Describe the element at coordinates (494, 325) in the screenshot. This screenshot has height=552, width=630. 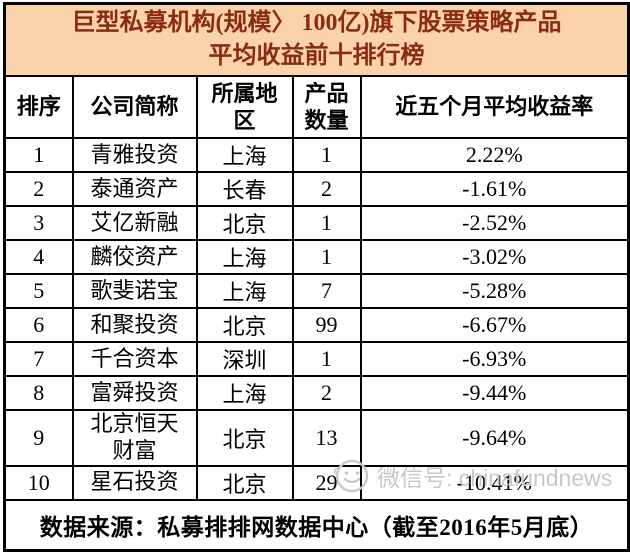
I see `return-cell: -6.67%` at that location.